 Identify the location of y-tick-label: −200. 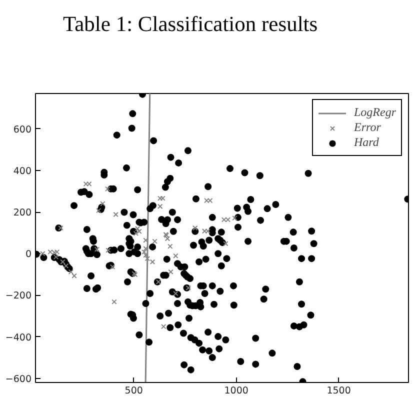
(18, 296).